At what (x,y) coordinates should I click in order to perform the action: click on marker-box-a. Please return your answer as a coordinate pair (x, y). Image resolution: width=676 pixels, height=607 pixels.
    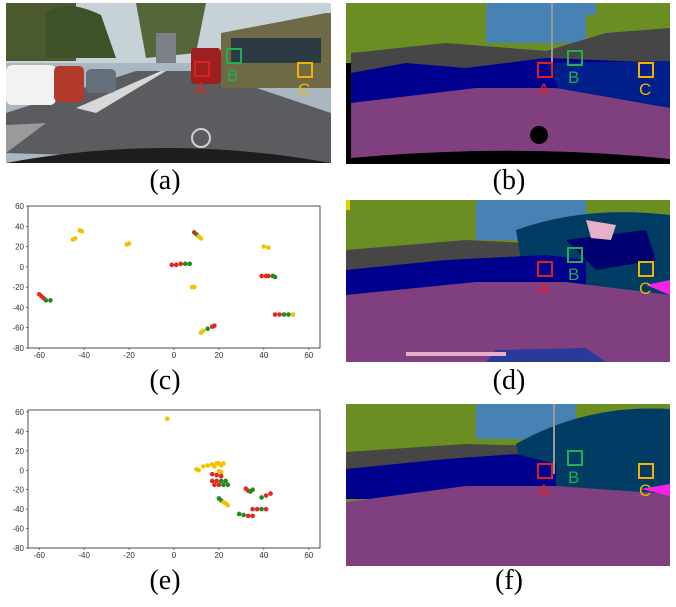
    Looking at the image, I should click on (202, 69).